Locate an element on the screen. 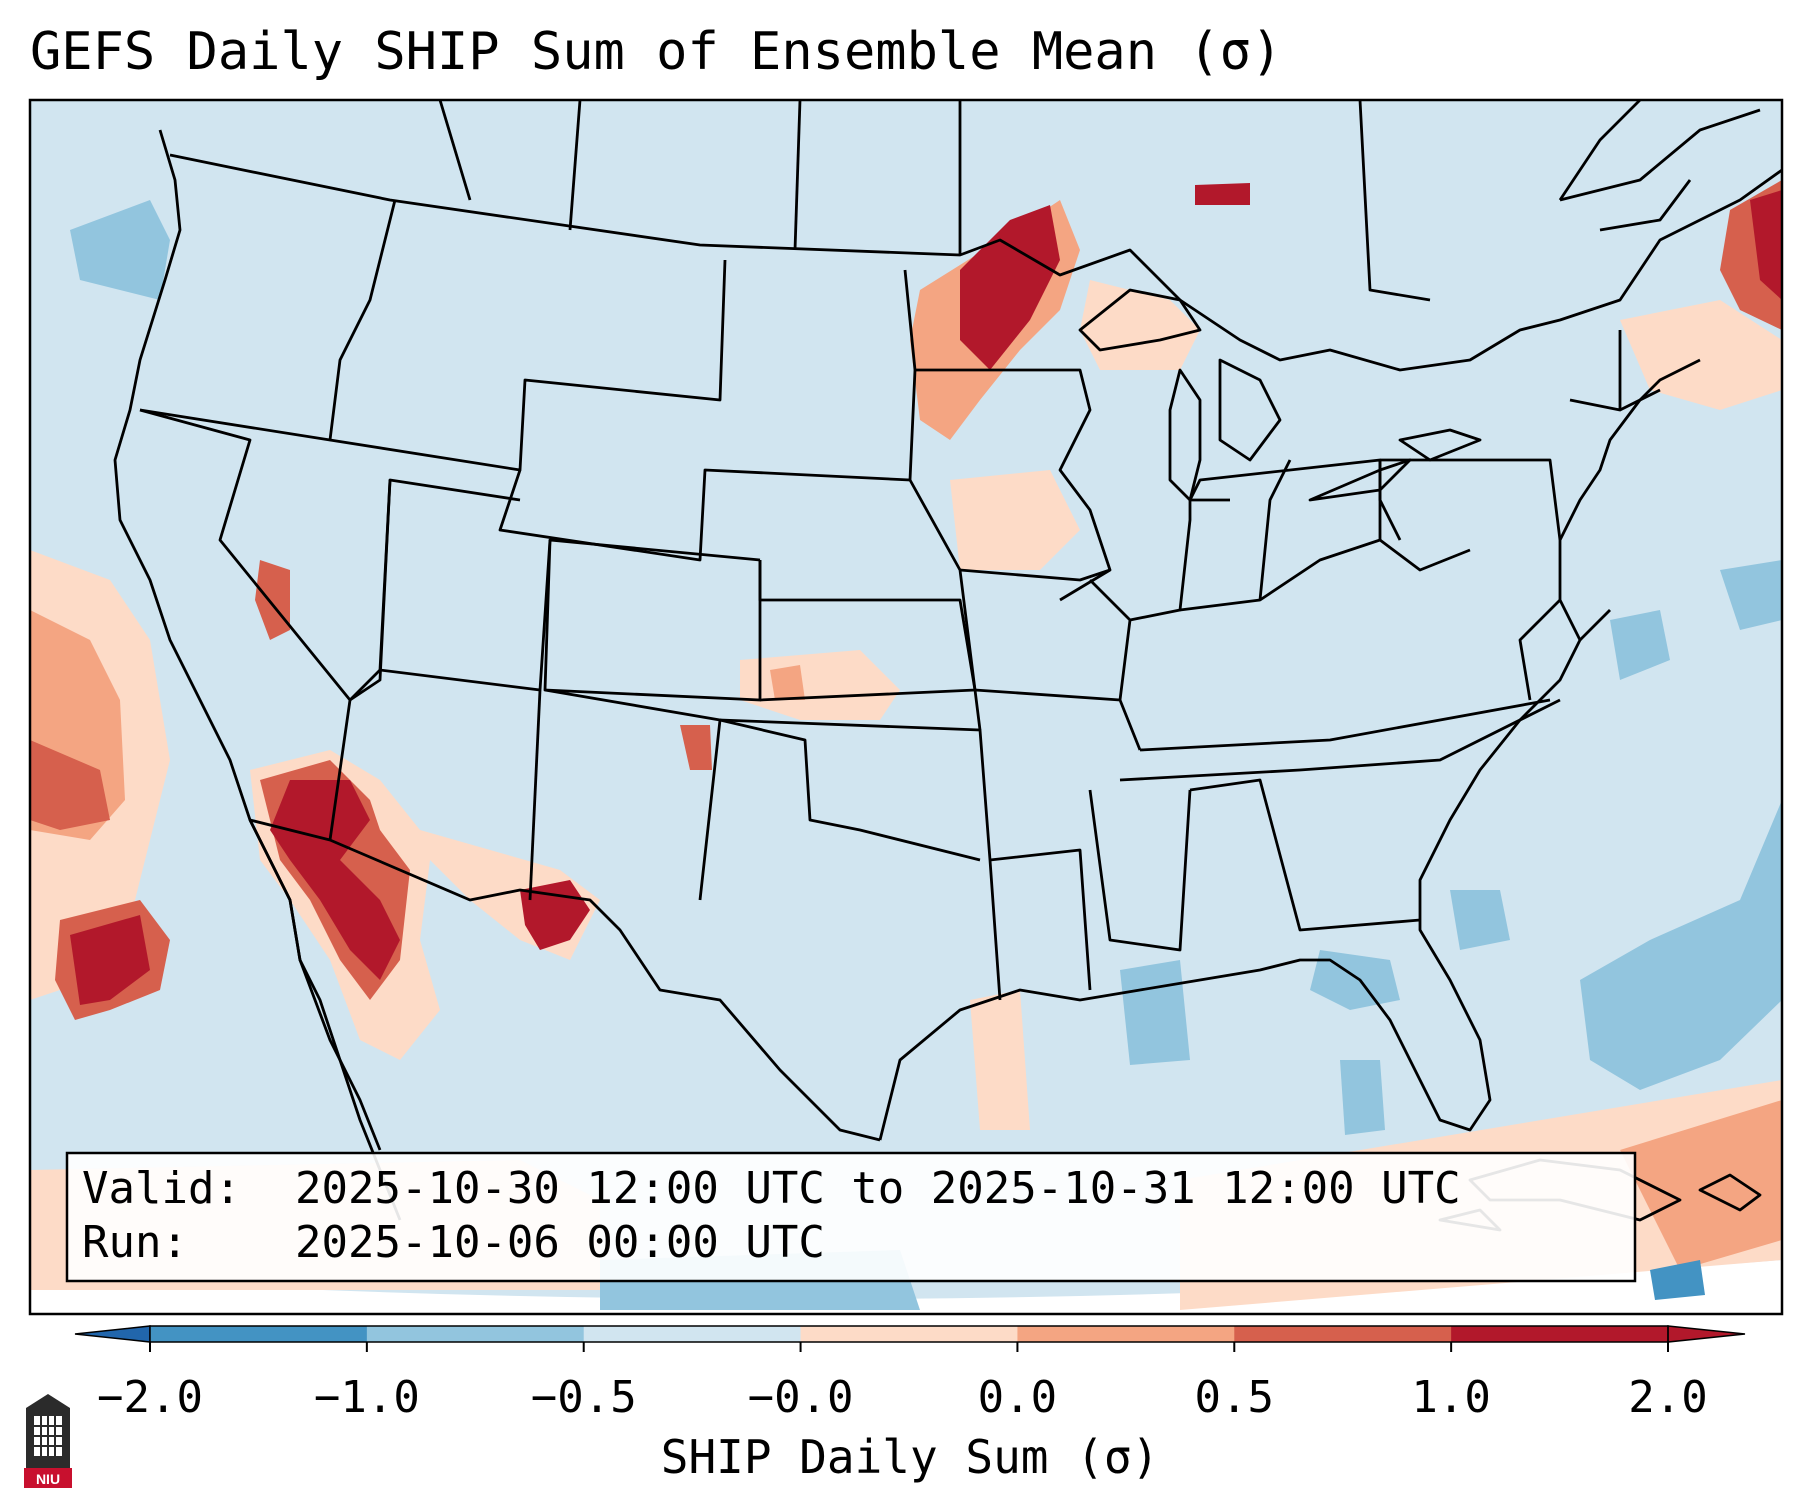  patch-nevada is located at coordinates (272, 600).